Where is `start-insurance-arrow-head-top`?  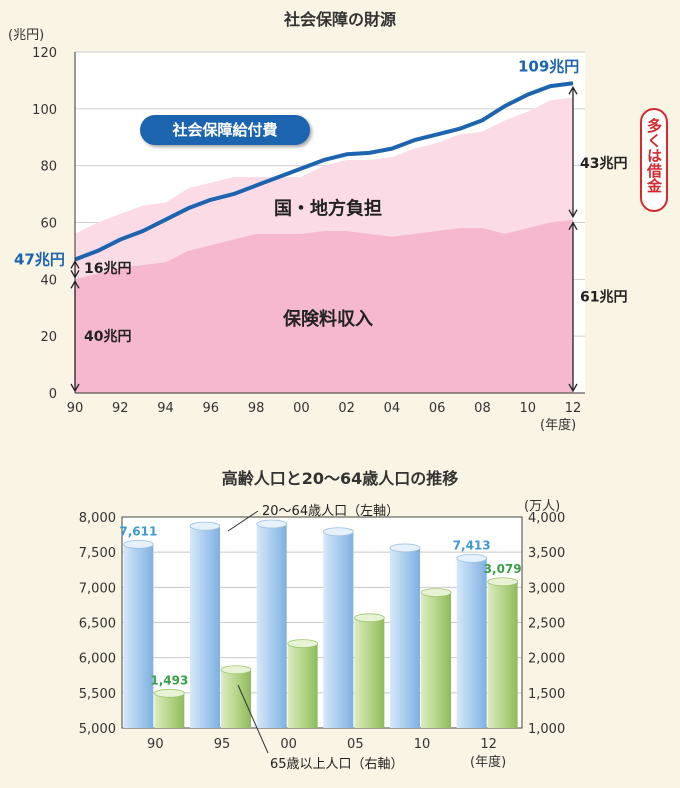
start-insurance-arrow-head-top is located at coordinates (75, 284).